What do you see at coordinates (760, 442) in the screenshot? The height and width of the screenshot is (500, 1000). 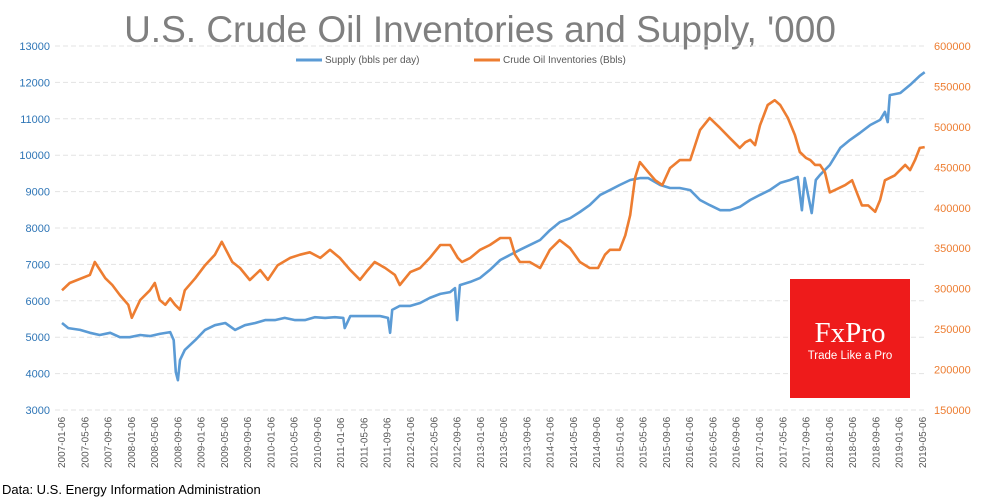 I see `x-tick-label: 2017-01-06` at bounding box center [760, 442].